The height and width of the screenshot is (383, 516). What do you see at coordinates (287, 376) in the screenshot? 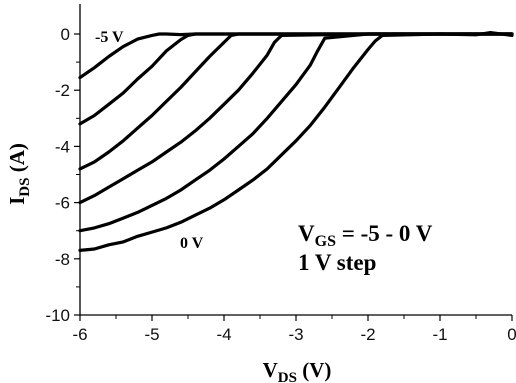
I see `x-axis-title-sub: DS` at bounding box center [287, 376].